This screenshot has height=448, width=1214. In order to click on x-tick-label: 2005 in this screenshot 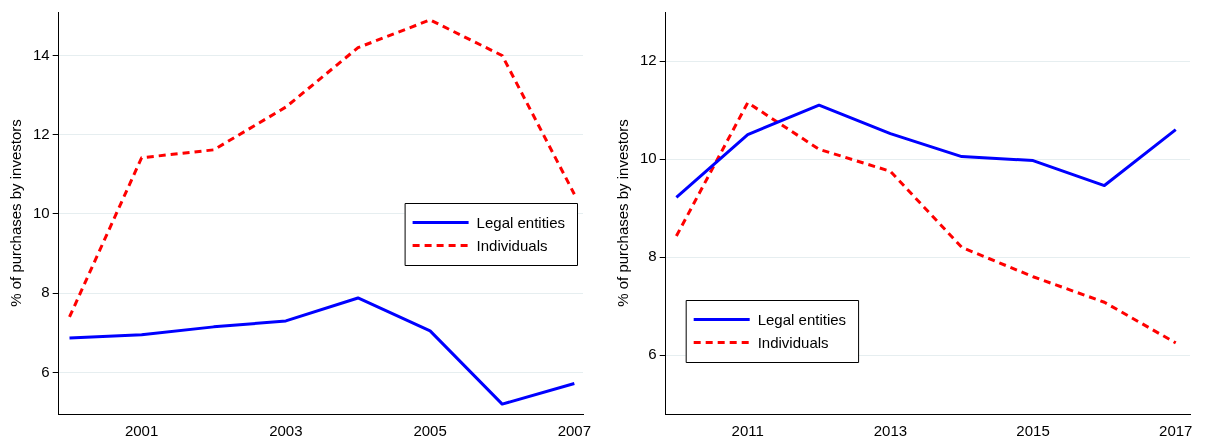, I will do `click(430, 431)`.